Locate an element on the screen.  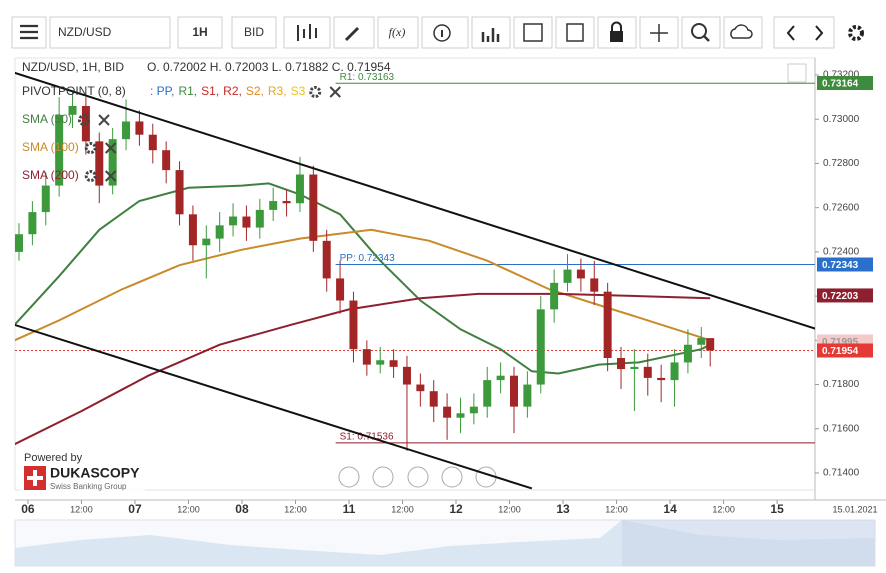
indicator-item: : PP, is located at coordinates (162, 91).